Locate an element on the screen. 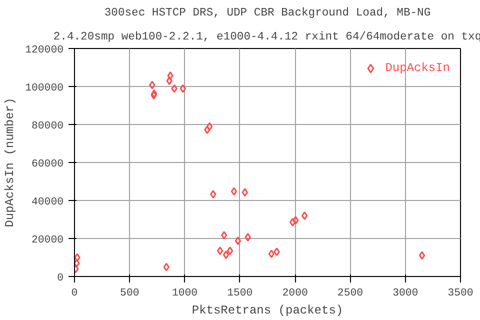 This screenshot has width=480, height=320. y-tick-label: 40000 is located at coordinates (48, 202).